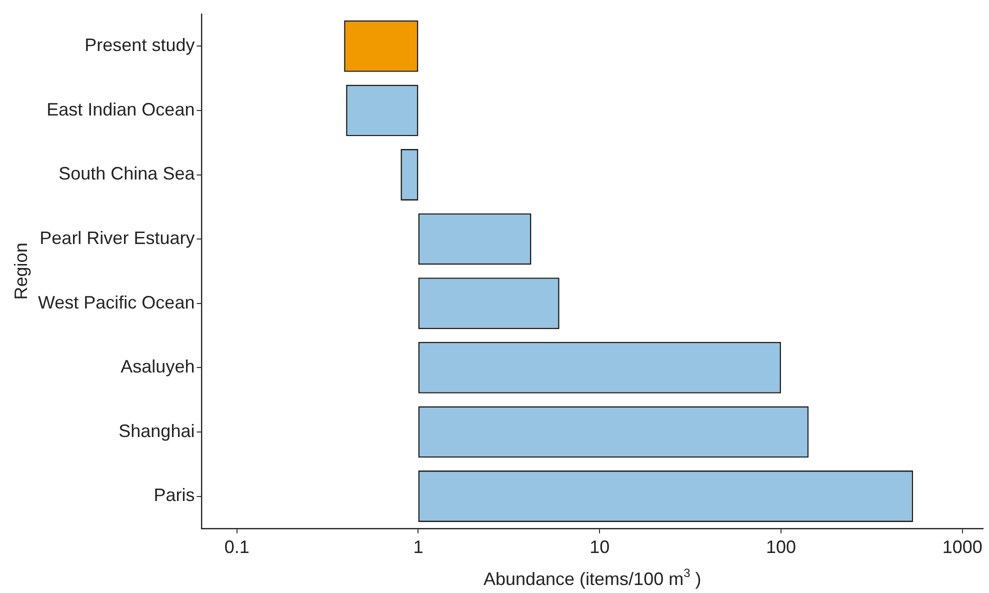  I want to click on x-tick-label: 100, so click(781, 547).